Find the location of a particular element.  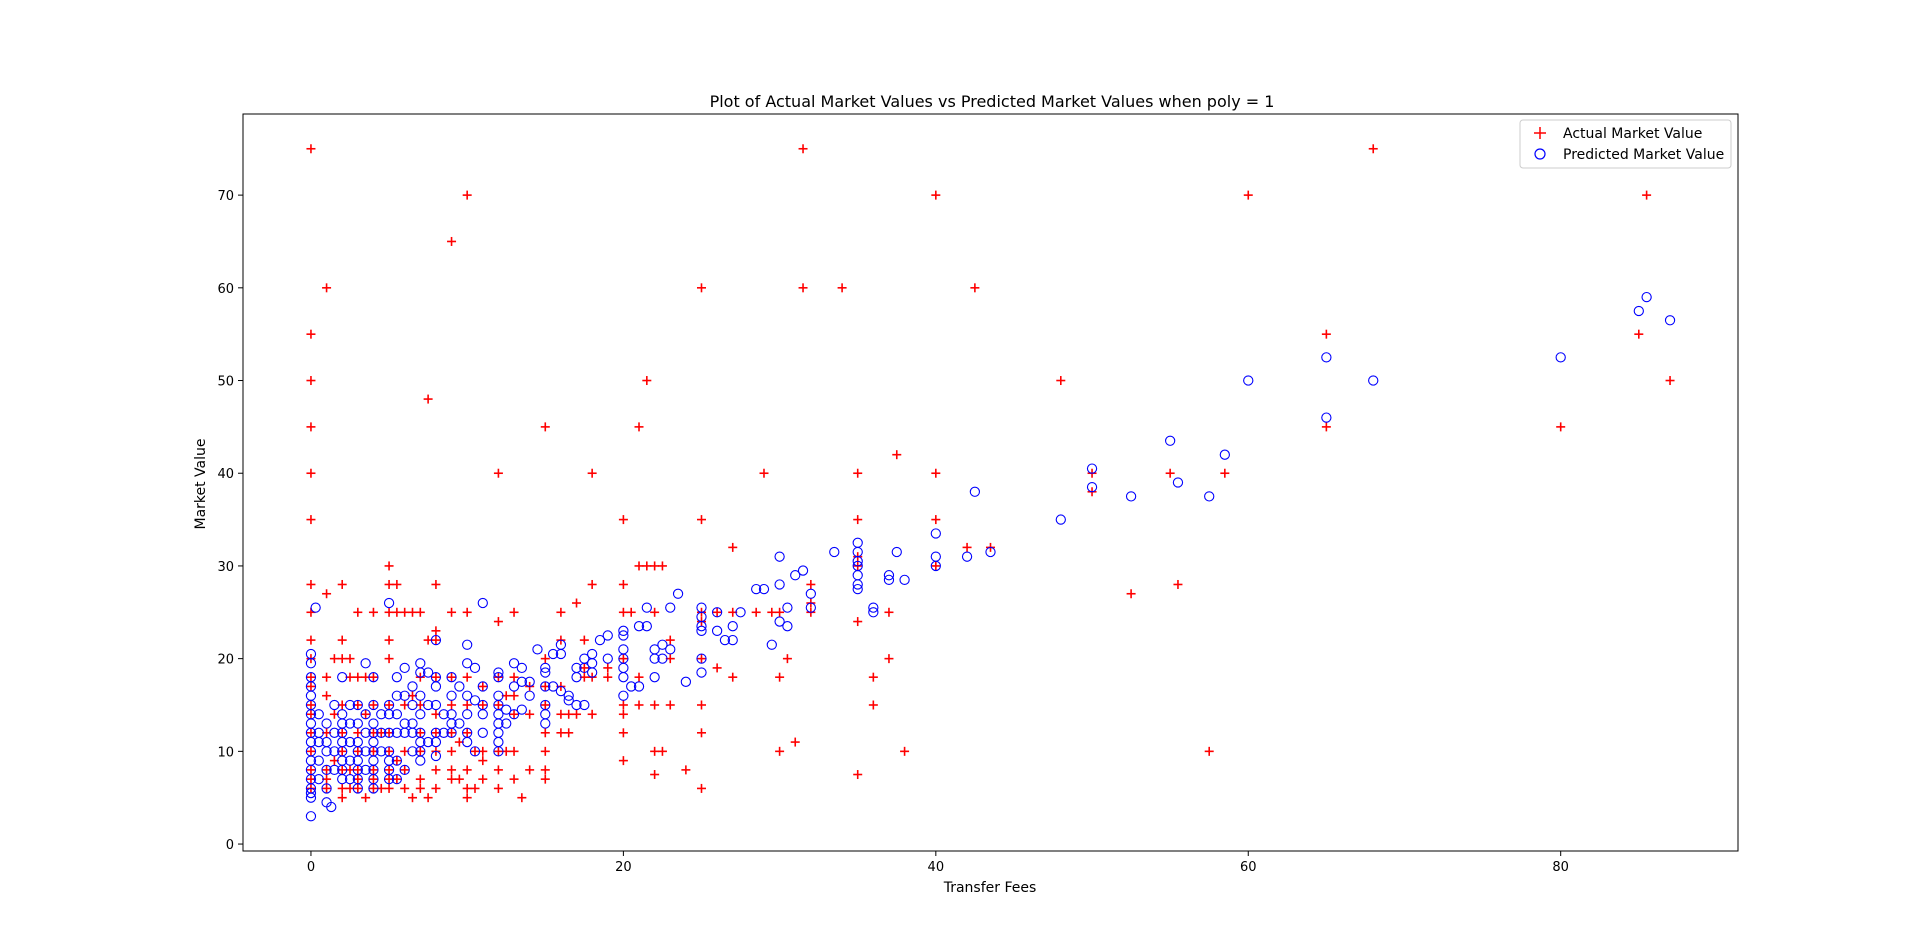

y-tick-label: 10 is located at coordinates (225, 752).